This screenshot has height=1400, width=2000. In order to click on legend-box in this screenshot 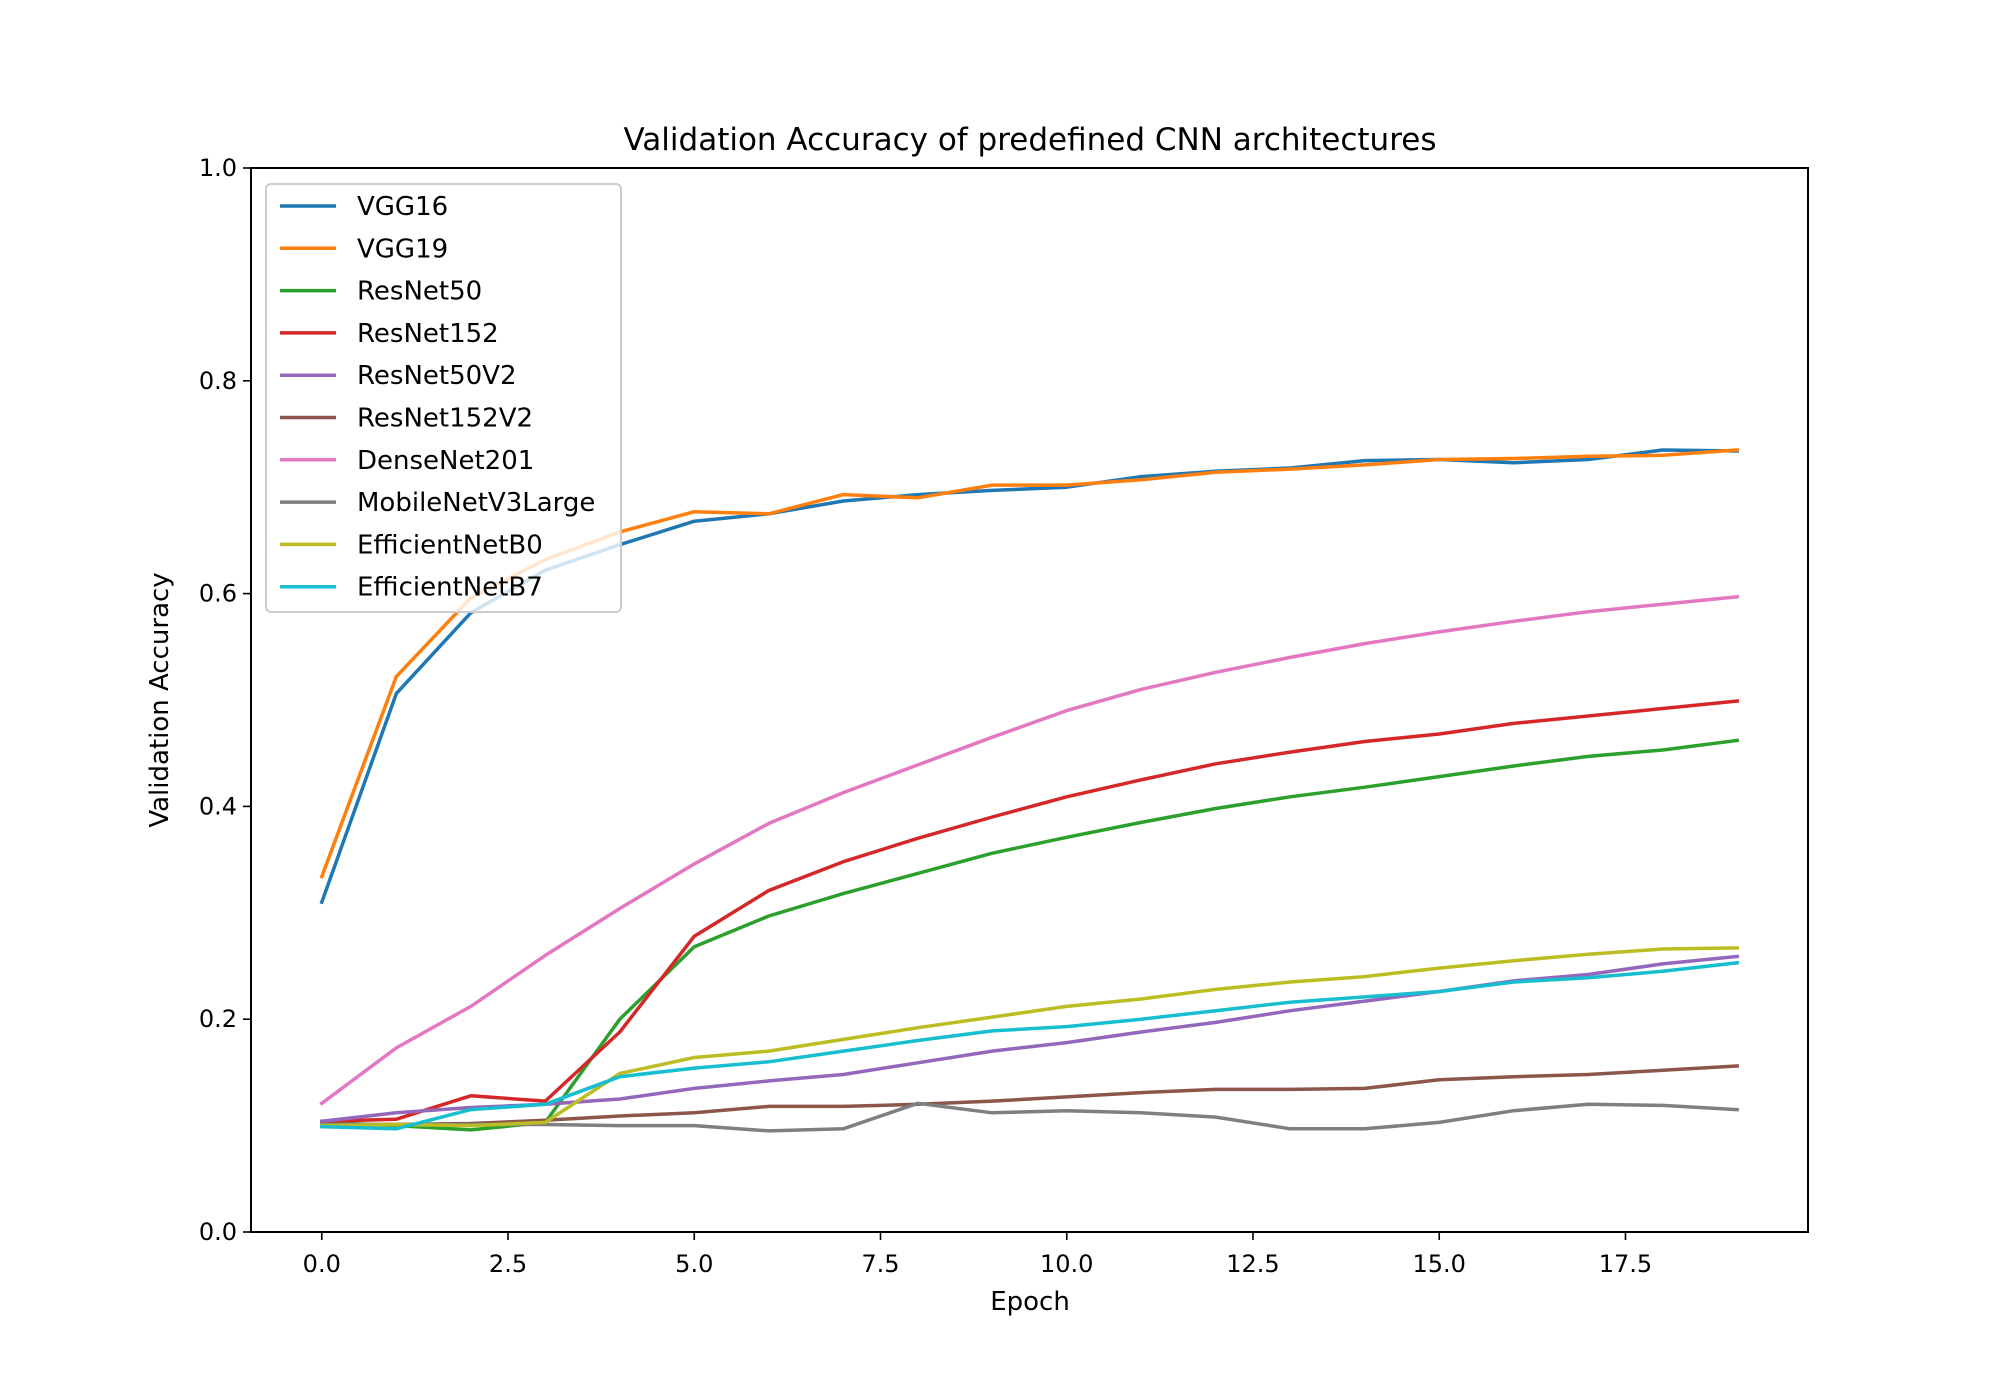, I will do `click(443, 398)`.